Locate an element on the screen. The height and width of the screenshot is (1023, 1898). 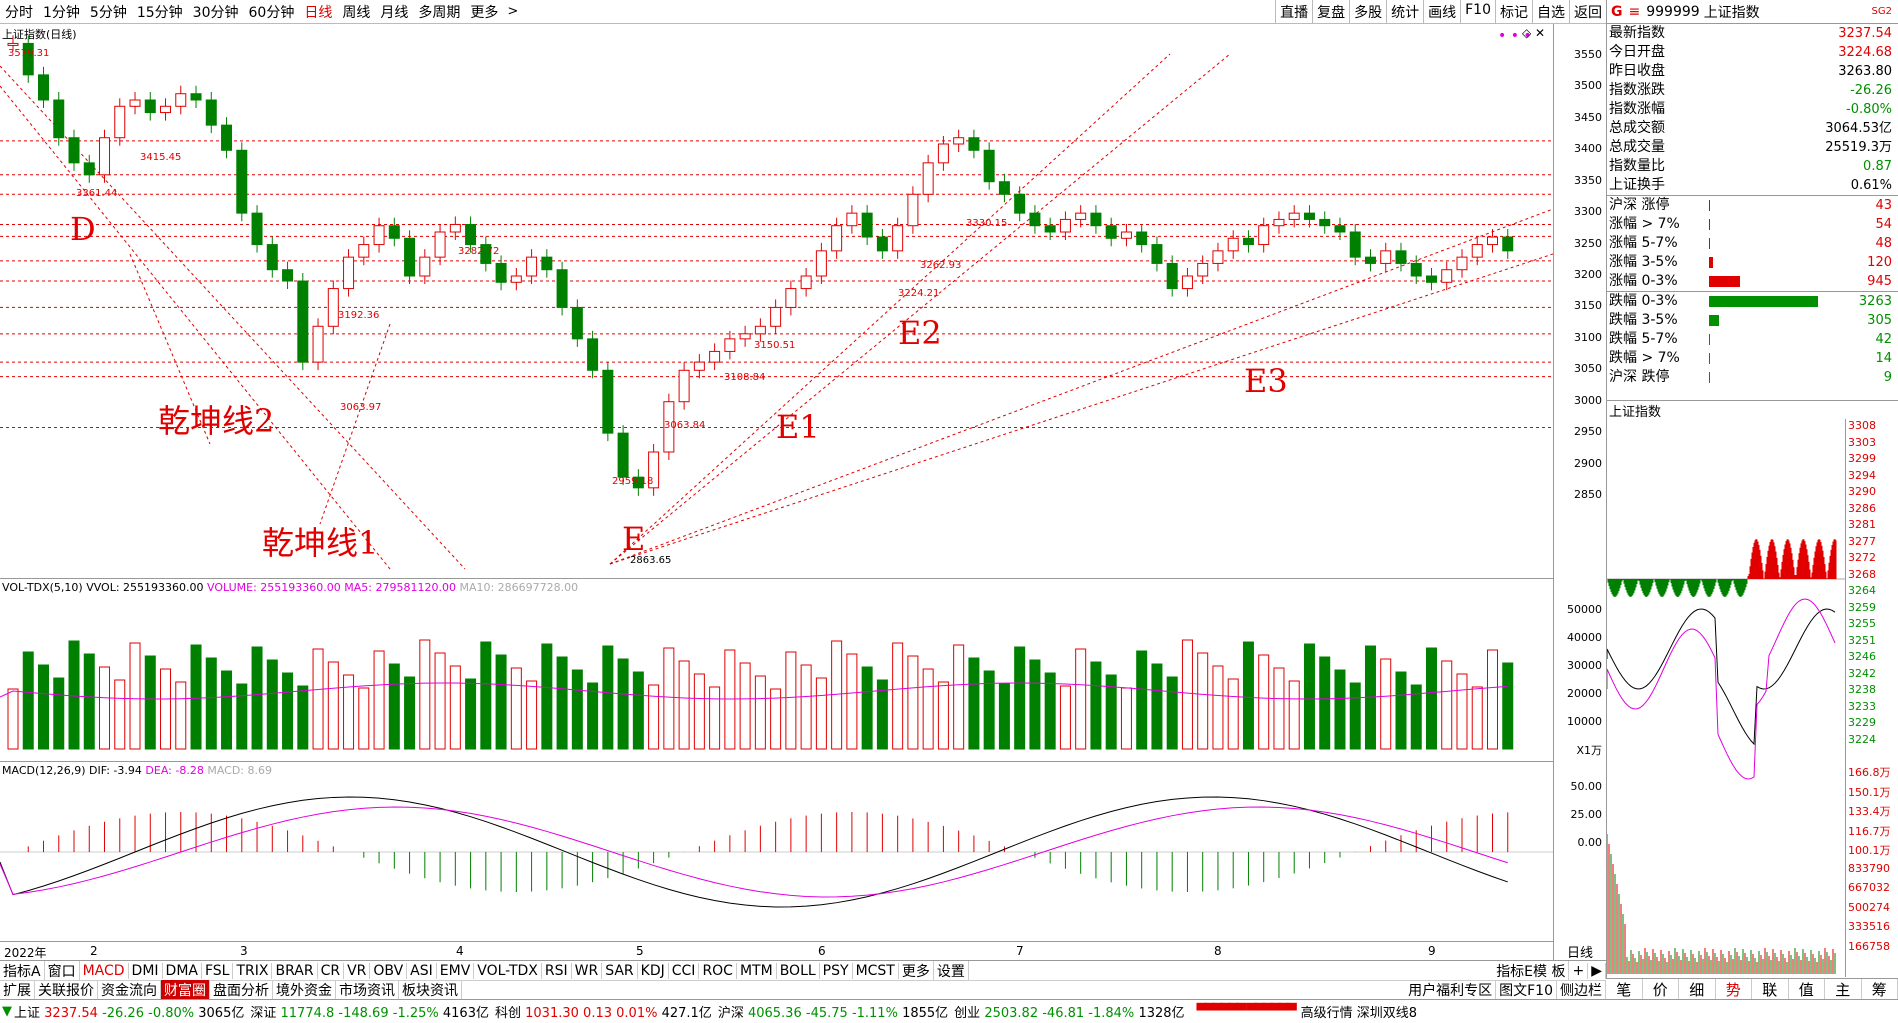
indicator-tab-20: MTM is located at coordinates (757, 970).